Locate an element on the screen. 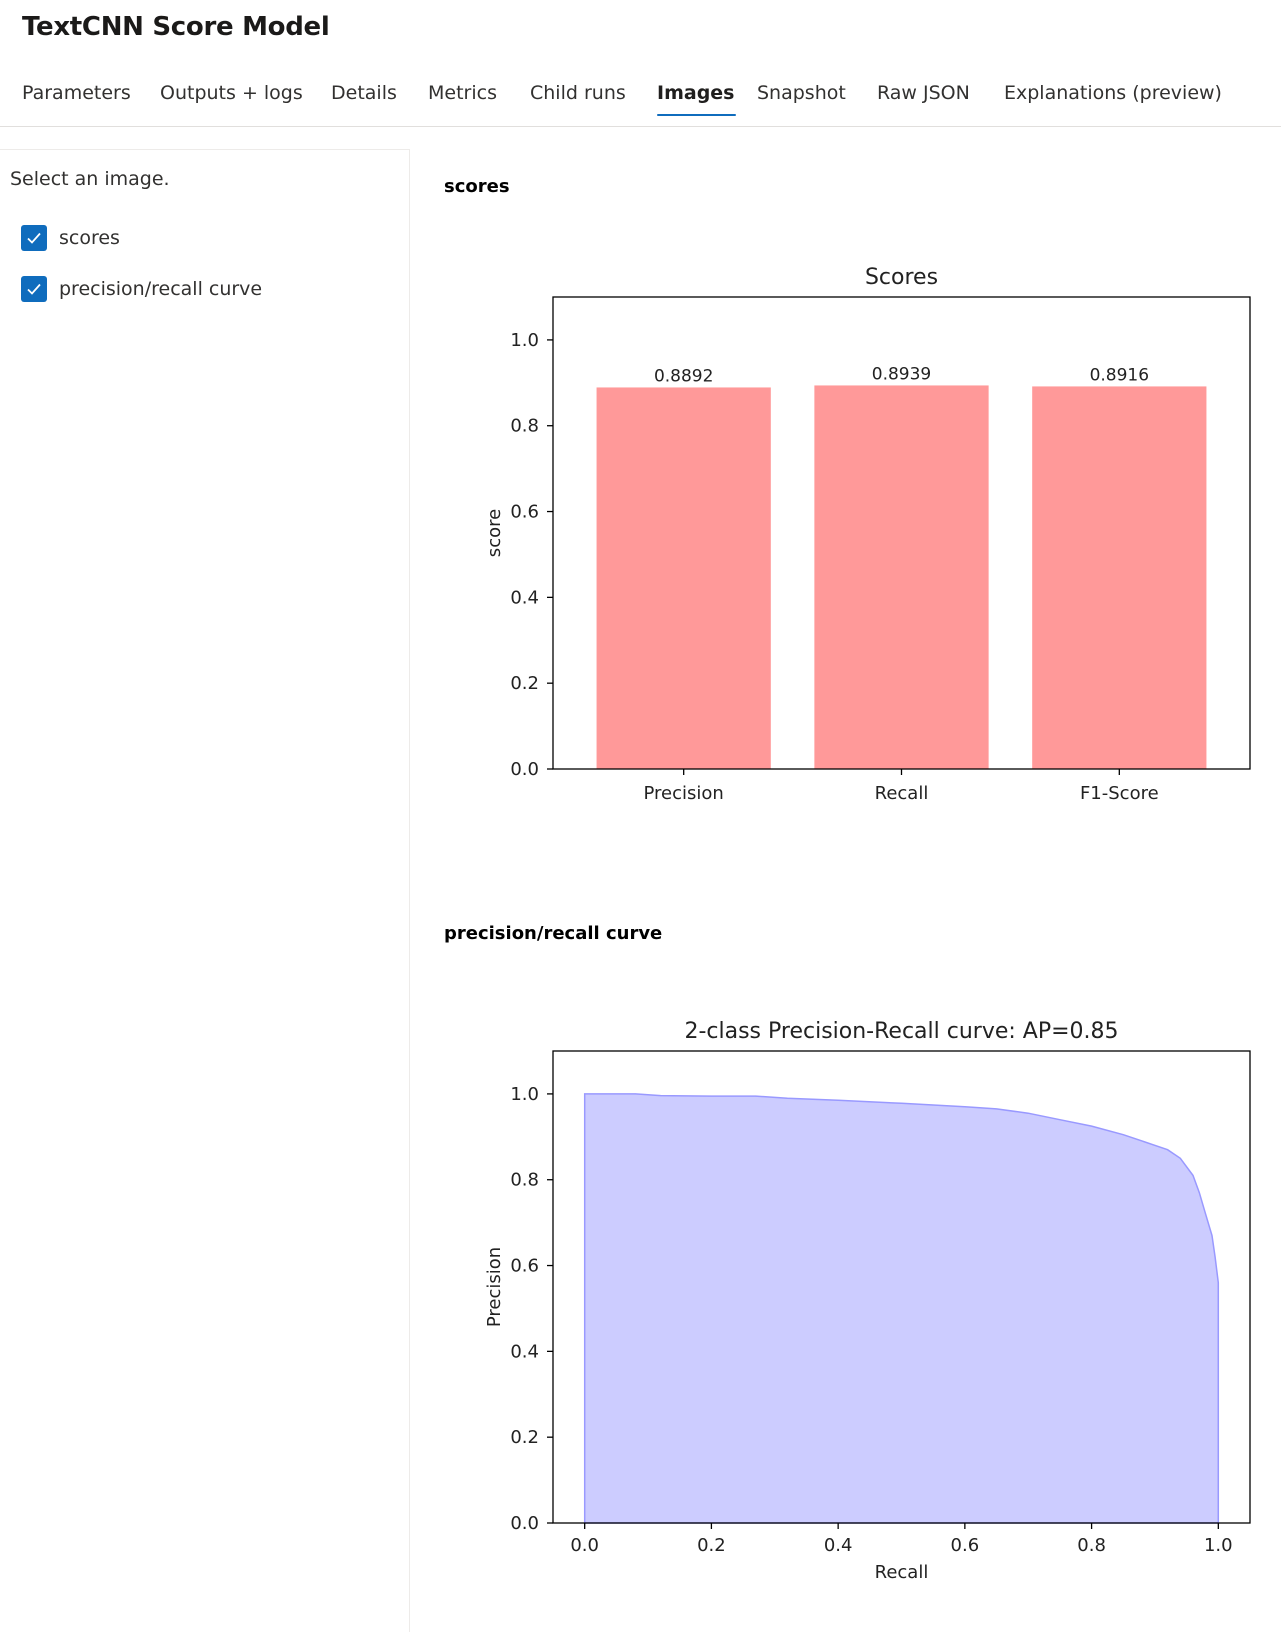 The height and width of the screenshot is (1637, 1281). x-tick-label: 0.2 is located at coordinates (711, 1545).